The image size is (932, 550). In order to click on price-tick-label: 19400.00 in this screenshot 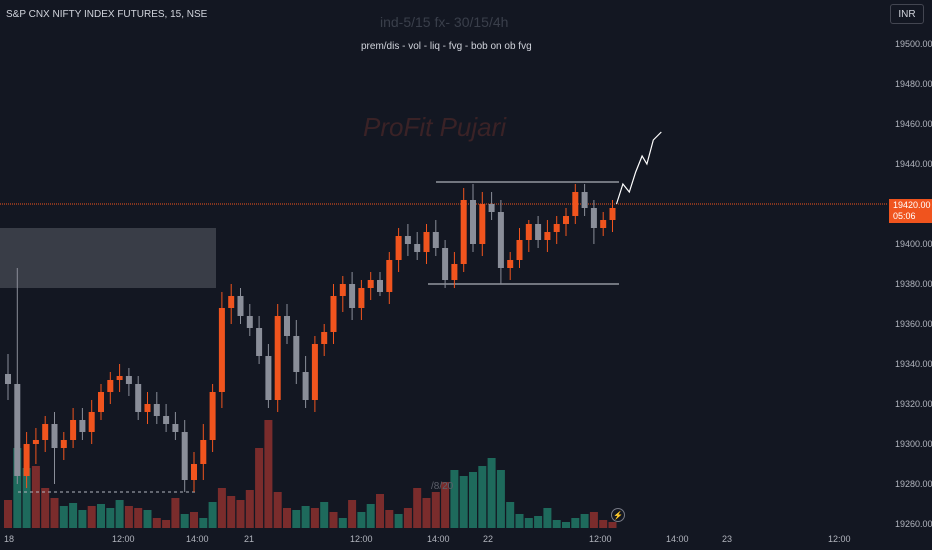, I will do `click(913, 244)`.